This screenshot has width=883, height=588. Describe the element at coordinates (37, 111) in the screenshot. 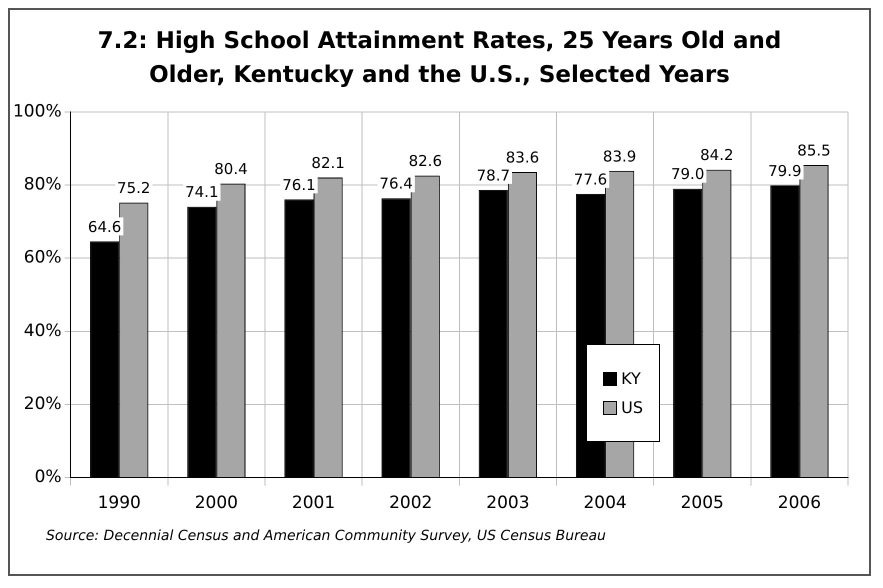

I see `y-tick-label: 100%` at that location.